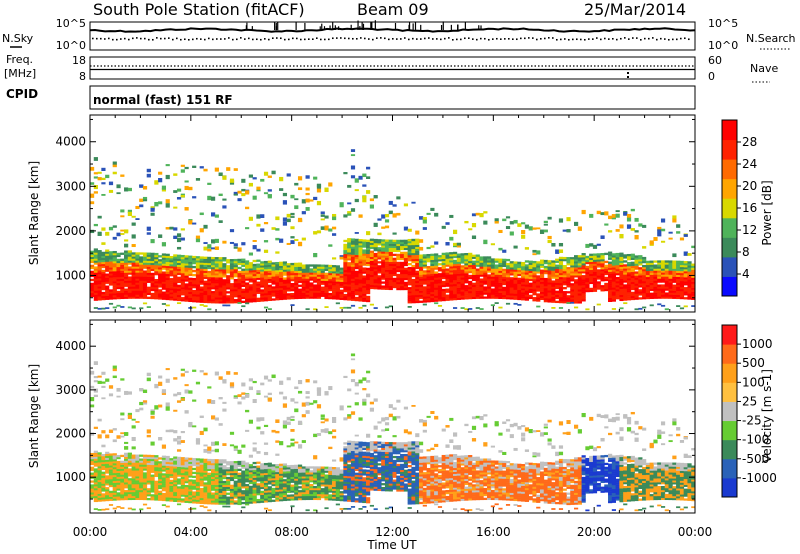  I want to click on power-y-tick-label: 3000, so click(70, 186).